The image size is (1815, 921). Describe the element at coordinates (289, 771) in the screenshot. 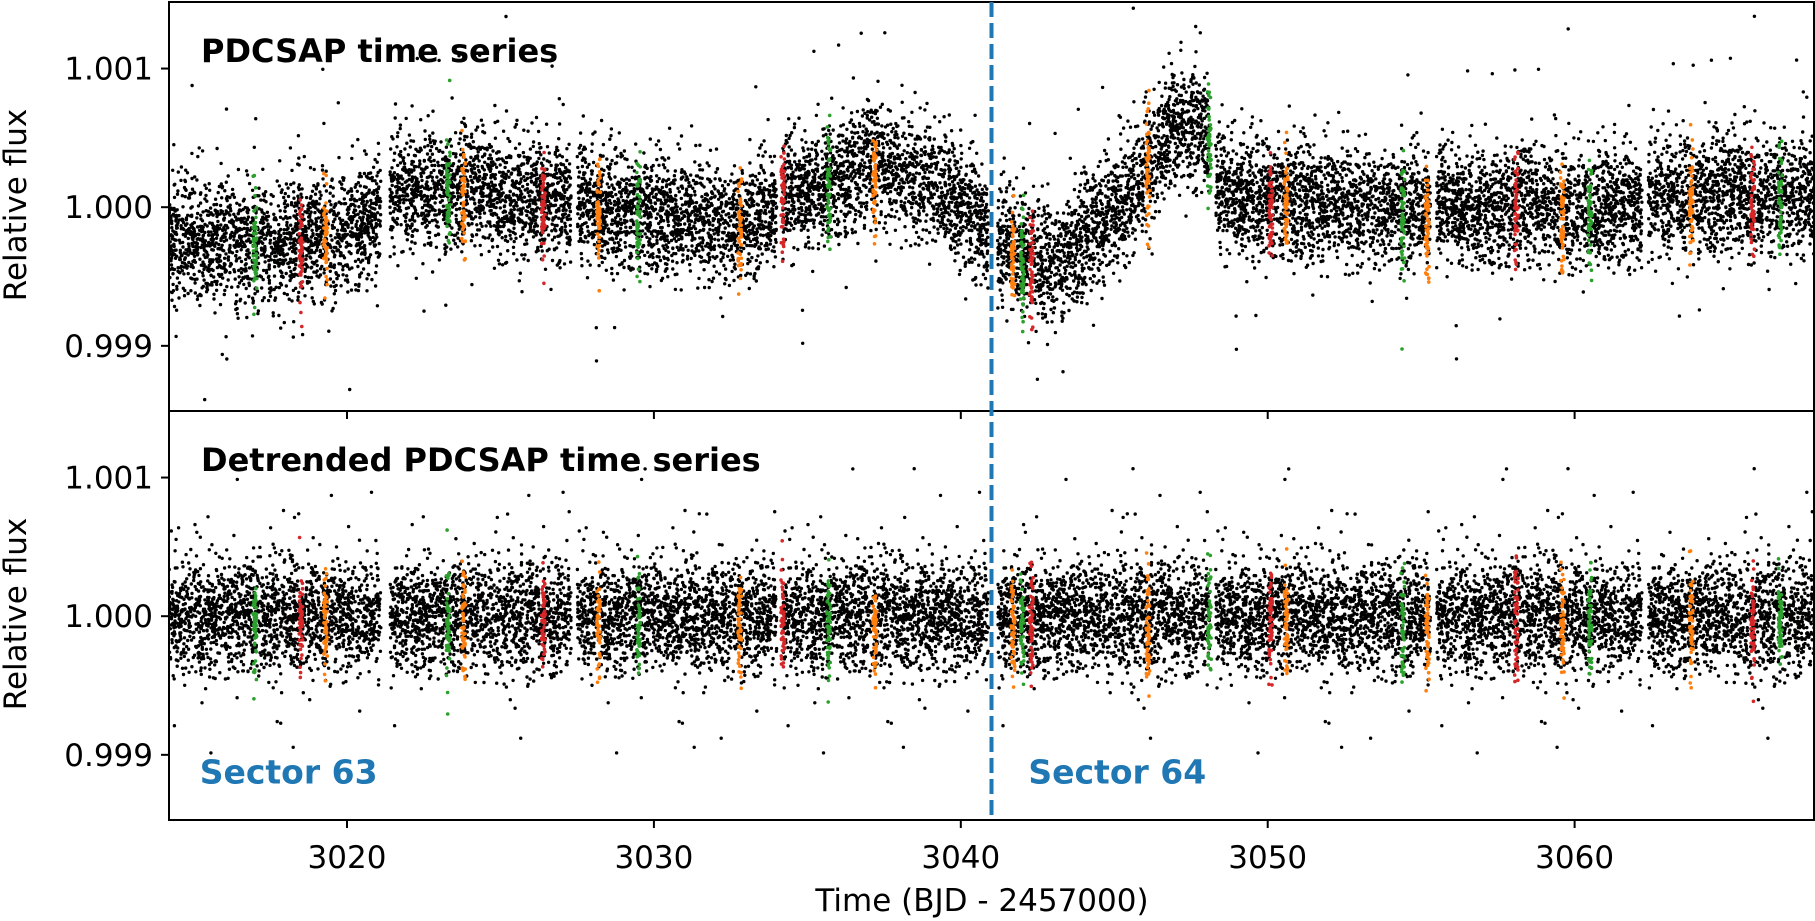

I see `sector-63-label: Sector 63` at that location.